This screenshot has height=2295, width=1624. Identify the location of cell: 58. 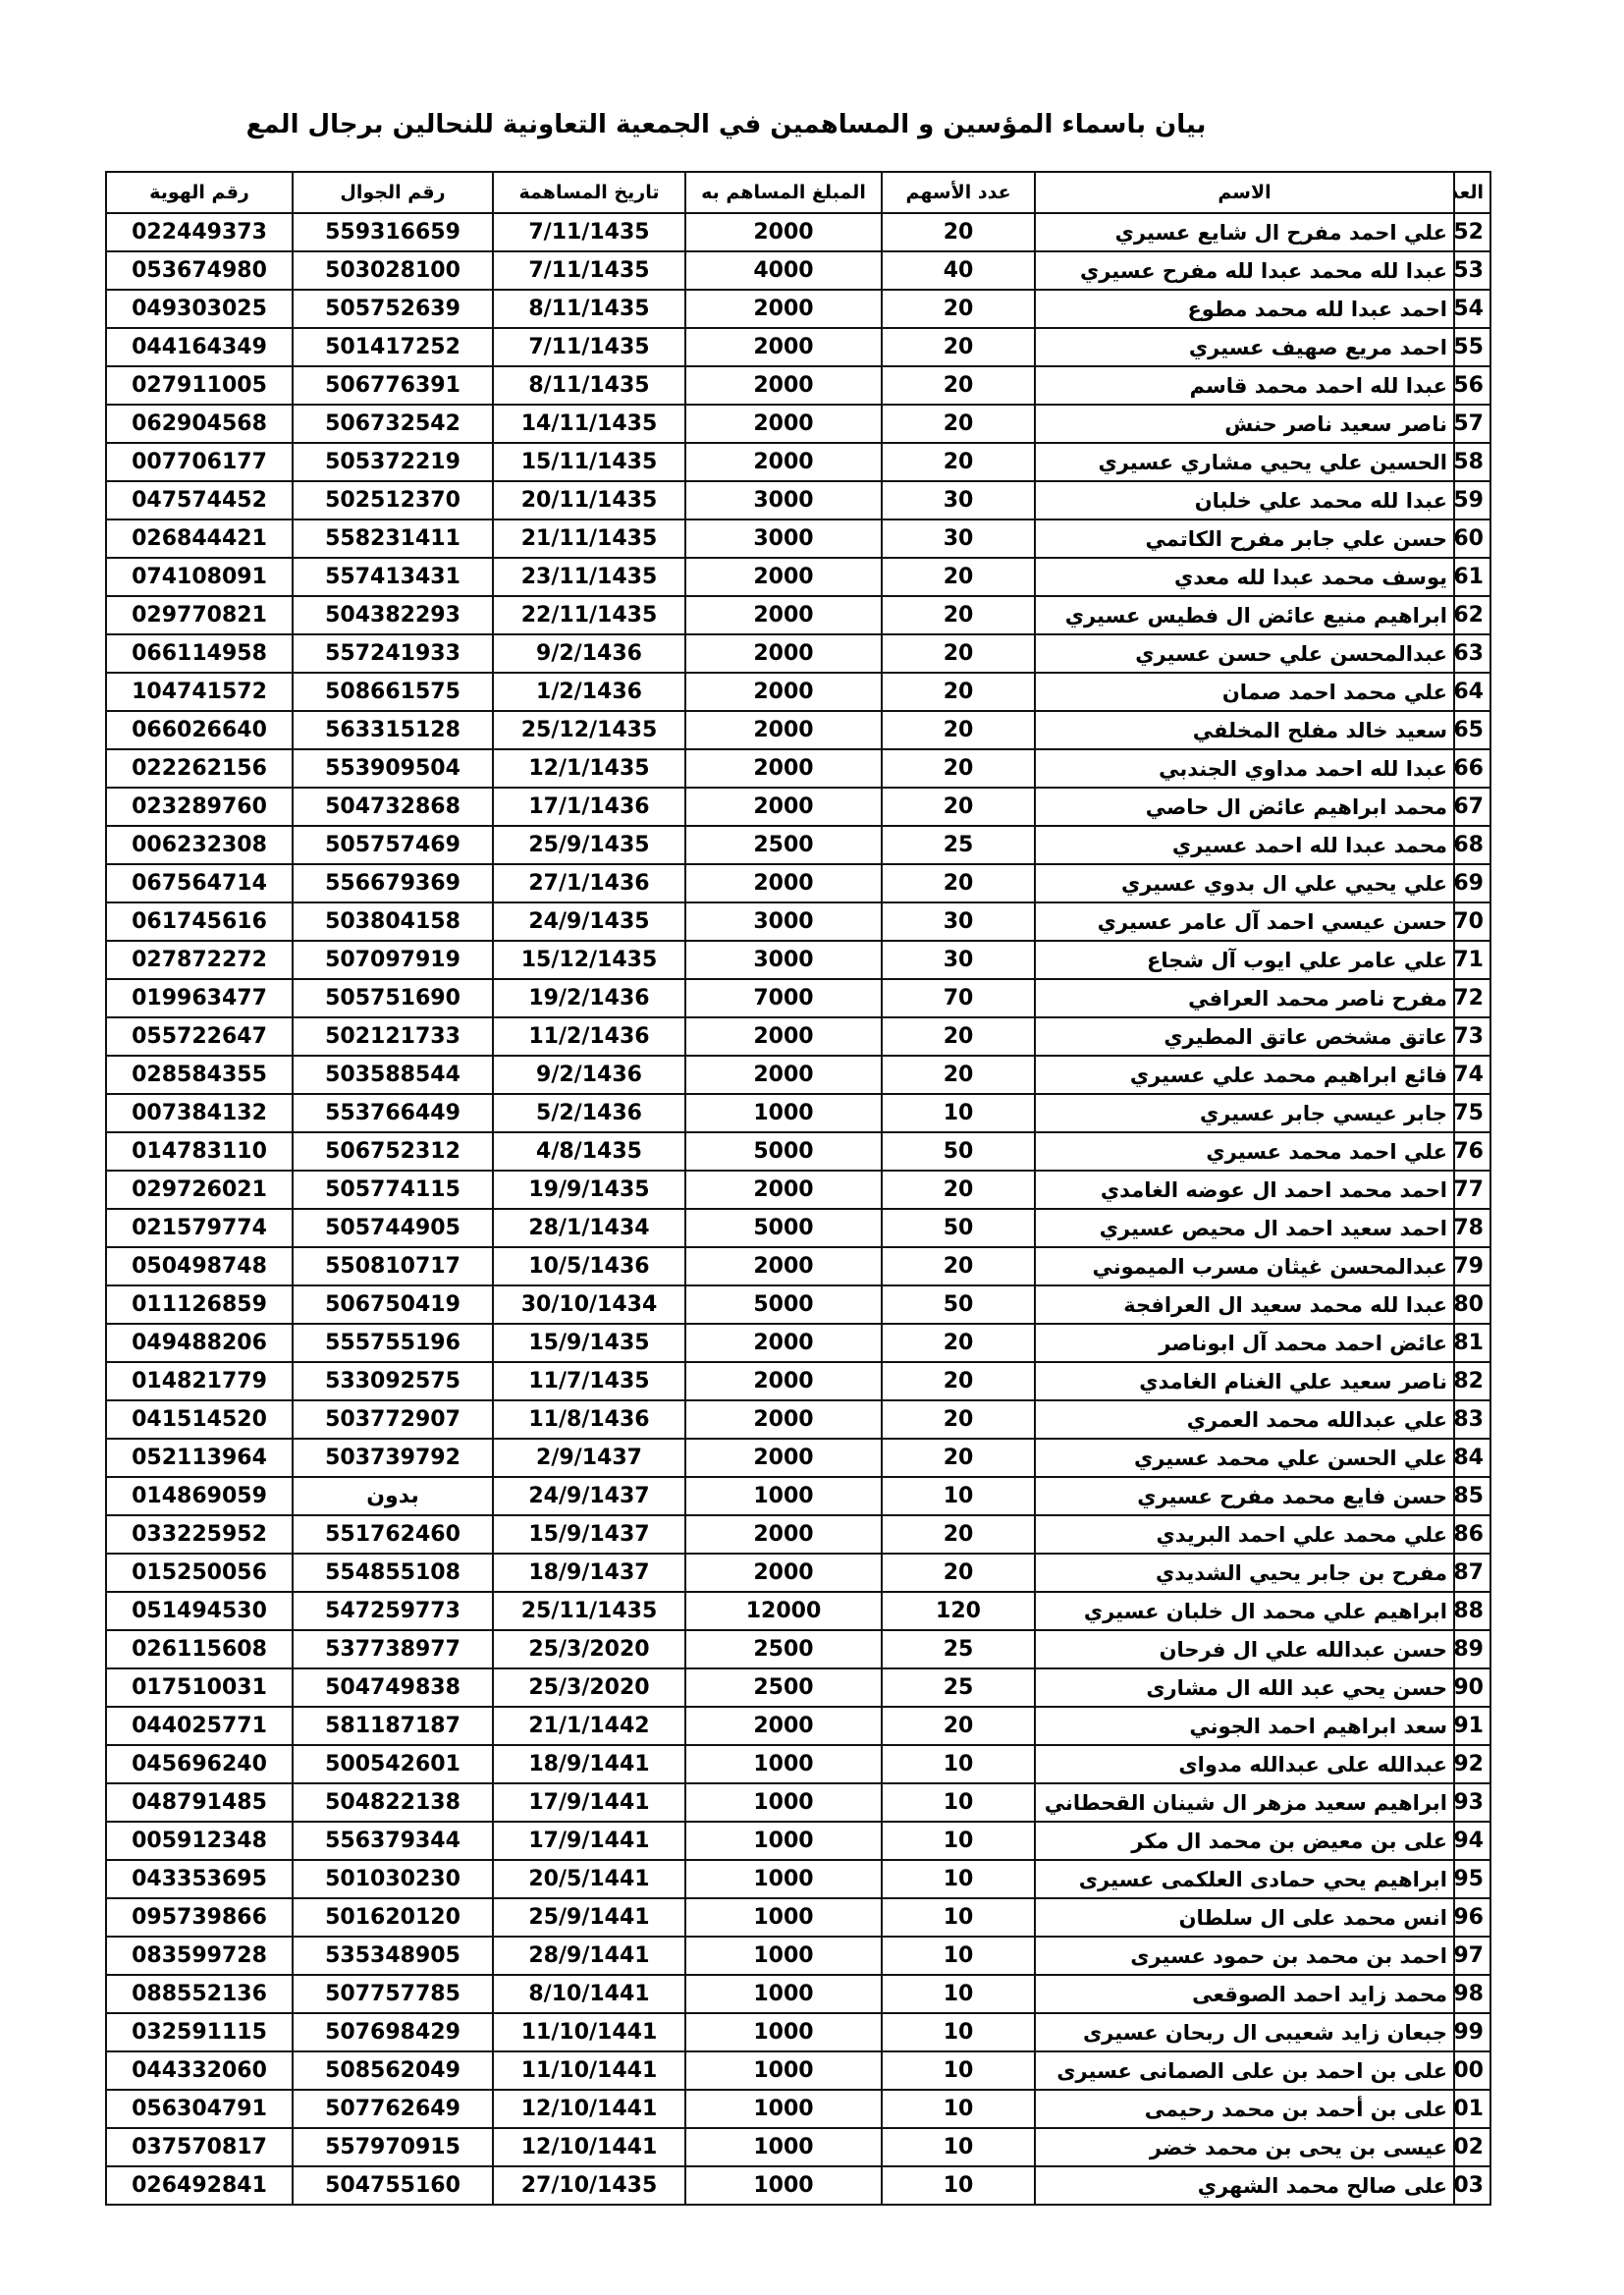
(1472, 462).